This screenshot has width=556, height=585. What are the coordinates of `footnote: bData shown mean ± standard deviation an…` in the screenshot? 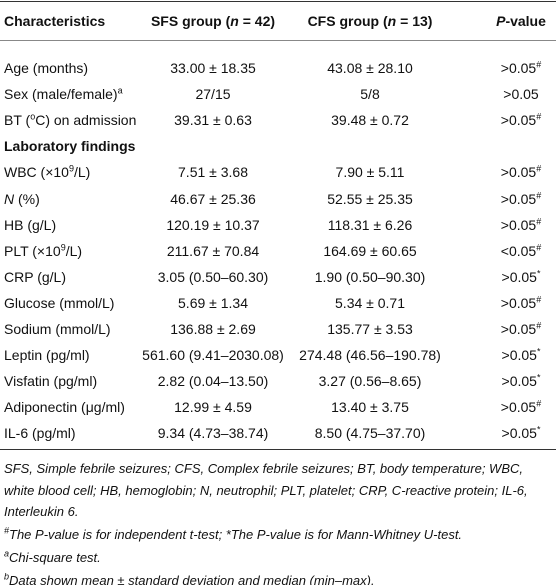 It's located at (279, 577).